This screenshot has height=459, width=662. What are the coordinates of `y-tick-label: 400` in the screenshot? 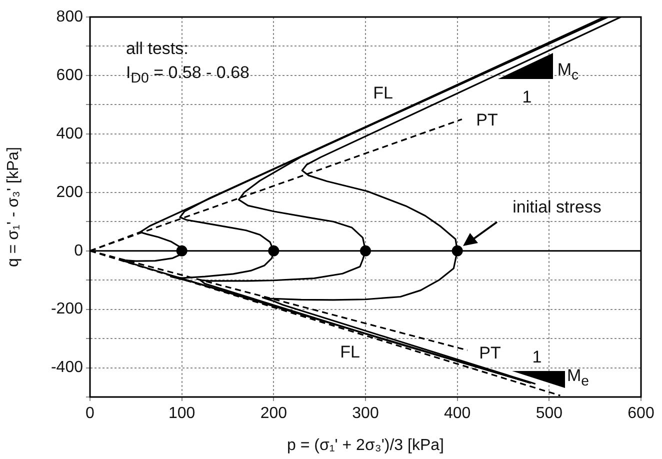 It's located at (70, 133).